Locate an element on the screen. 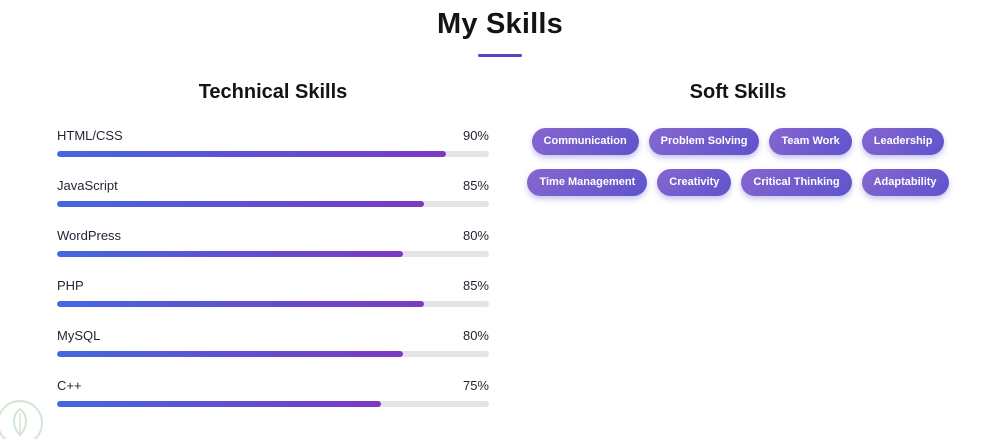  skill-name: MySQL is located at coordinates (79, 335).